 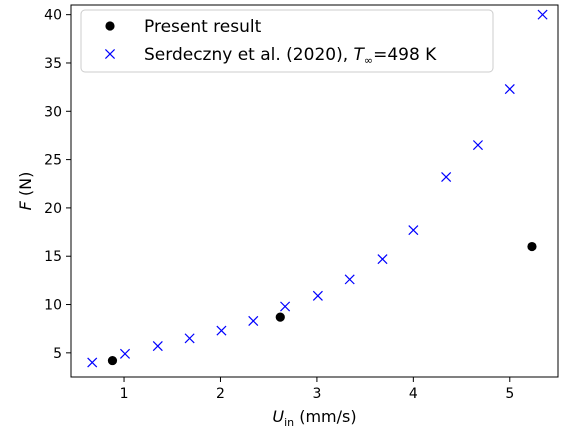 What do you see at coordinates (57, 354) in the screenshot?
I see `y-tick-label: 5` at bounding box center [57, 354].